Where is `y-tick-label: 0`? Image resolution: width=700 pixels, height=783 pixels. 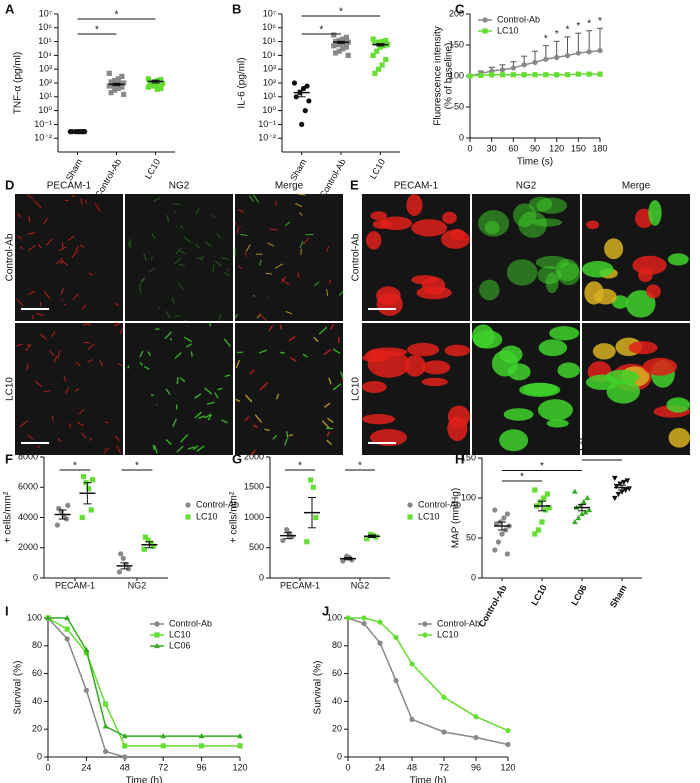 y-tick-label: 0 is located at coordinates (261, 577).